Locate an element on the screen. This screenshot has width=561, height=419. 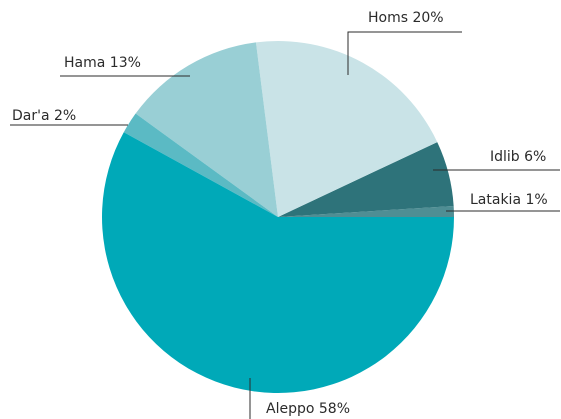
slice-label: Homs 20% is located at coordinates (406, 18).